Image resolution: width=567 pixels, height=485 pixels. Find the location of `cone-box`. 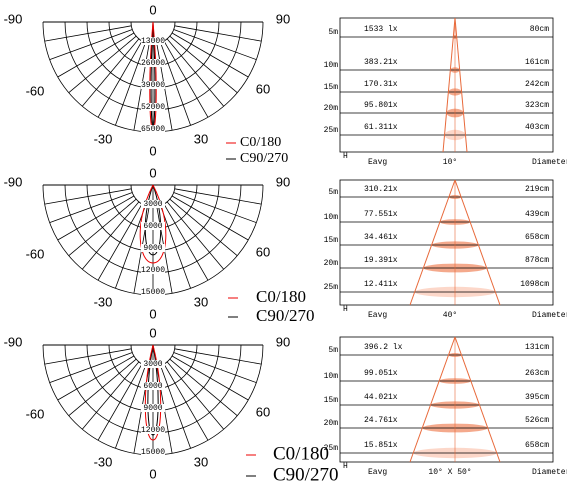

cone-box is located at coordinates (446, 85).